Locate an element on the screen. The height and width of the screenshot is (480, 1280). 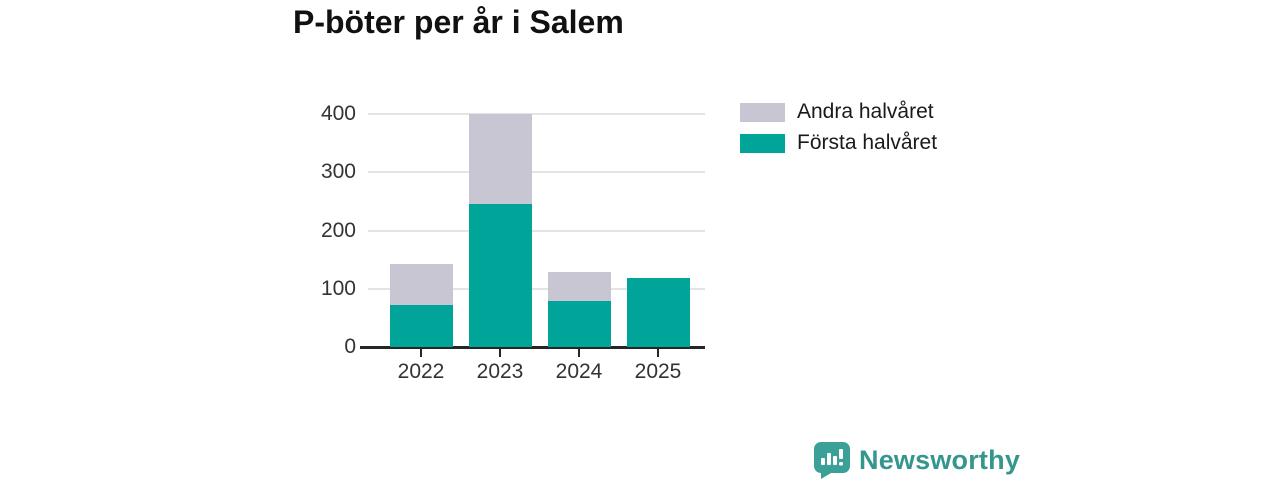
legend-item-forsta: Första halvåret is located at coordinates (838, 143).